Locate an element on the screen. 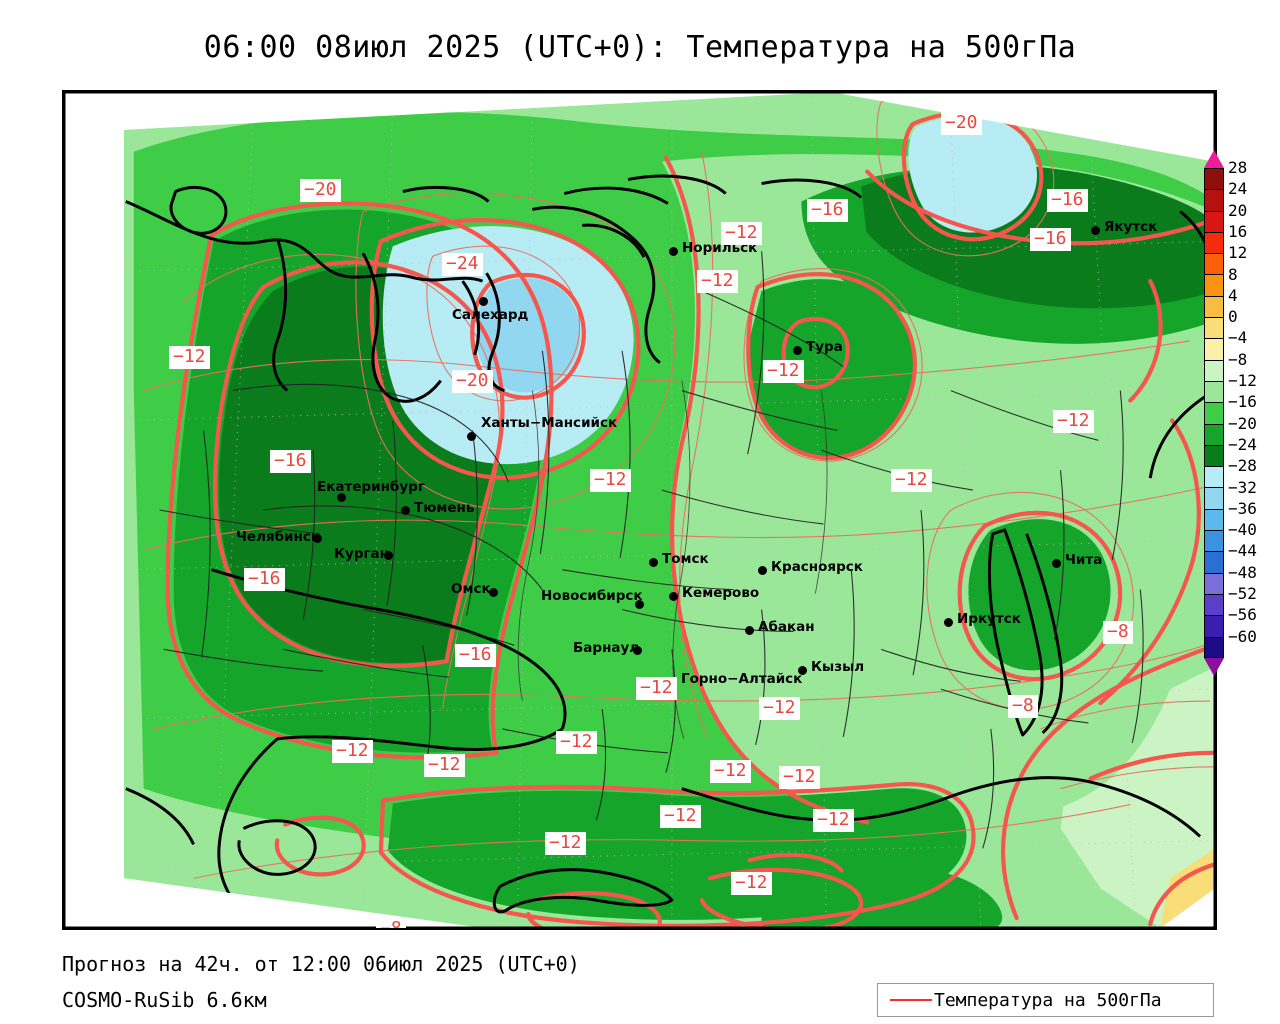  colorbar-tick: −40 is located at coordinates (1242, 530).